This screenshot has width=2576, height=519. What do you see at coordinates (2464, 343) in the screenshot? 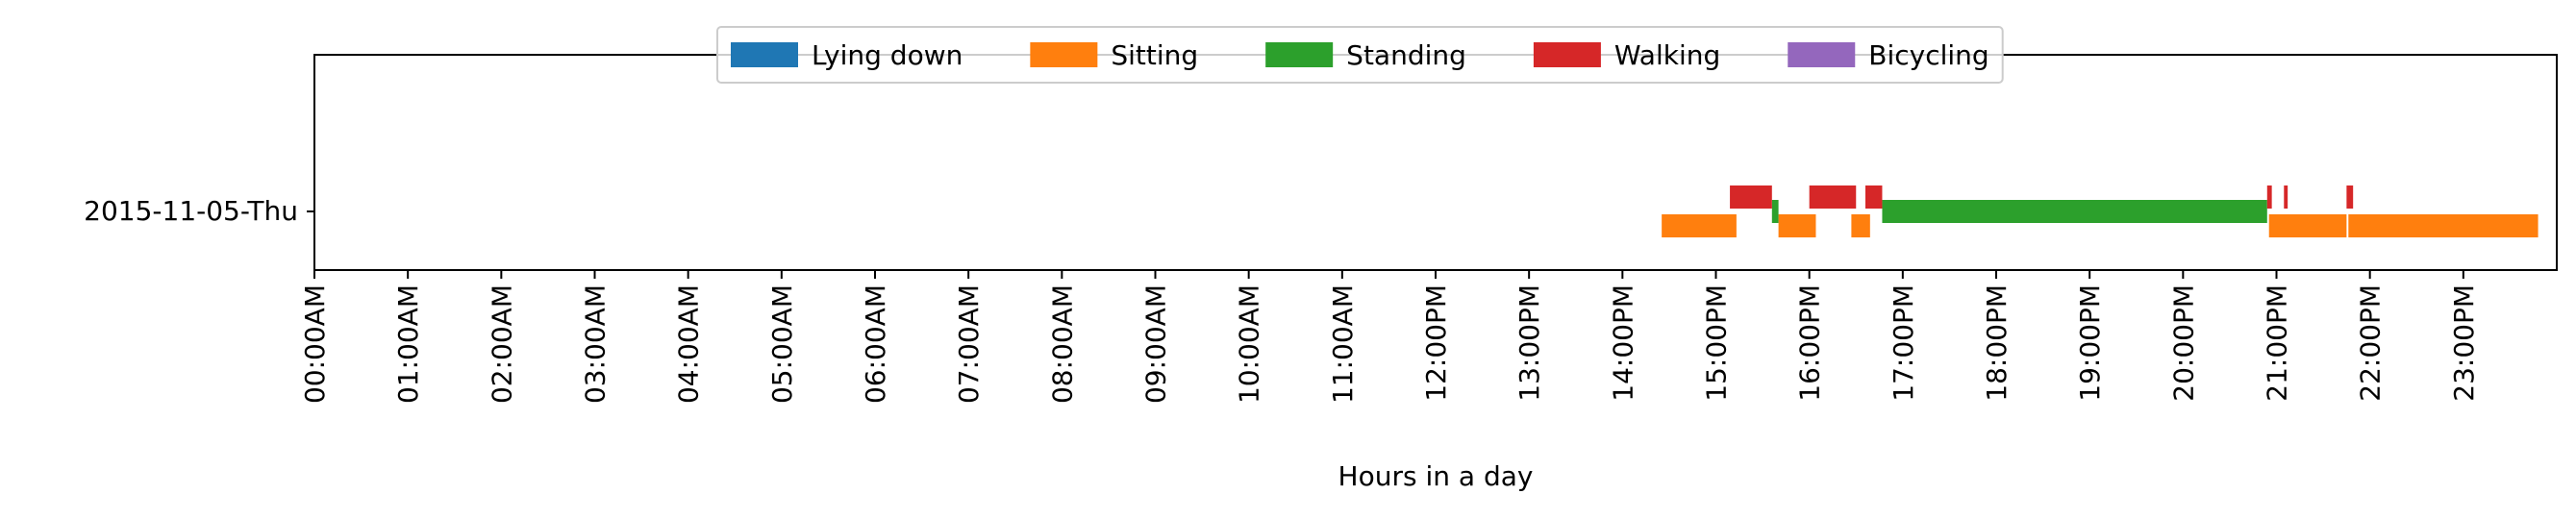
I see `x-tick-label: 23:00PM` at bounding box center [2464, 343].